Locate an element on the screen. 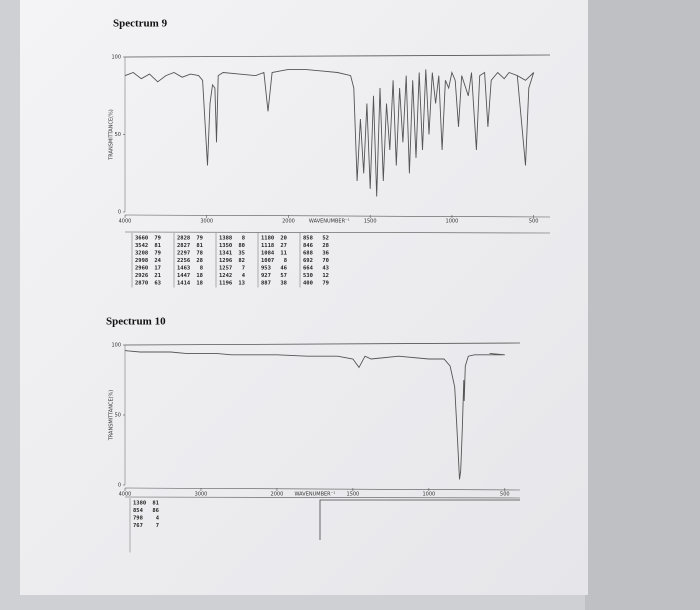 This screenshot has width=700, height=610. peak-transmittance: 12 is located at coordinates (325, 276).